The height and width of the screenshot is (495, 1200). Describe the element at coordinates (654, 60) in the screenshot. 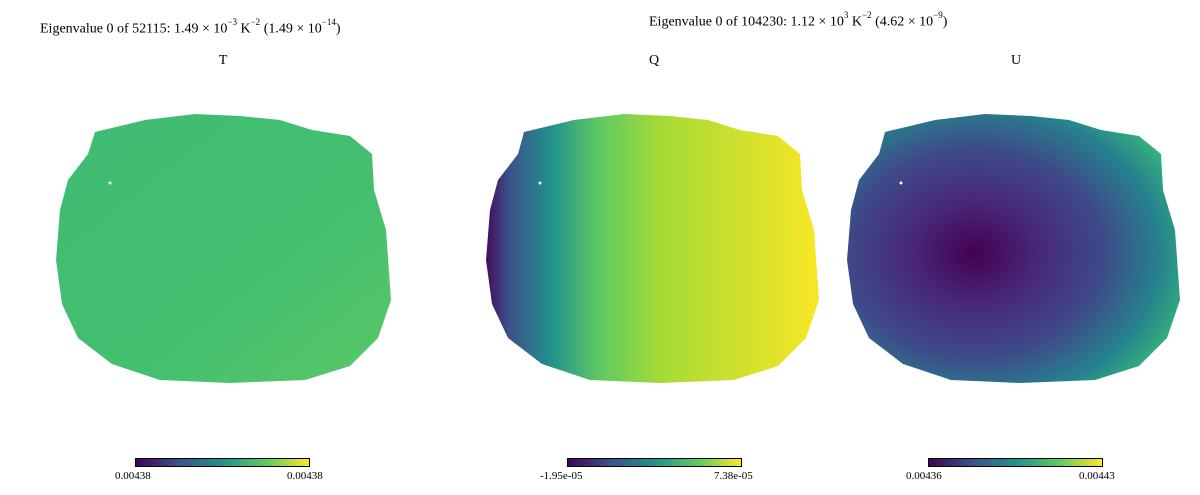

I see `panel-title-q: Q` at that location.